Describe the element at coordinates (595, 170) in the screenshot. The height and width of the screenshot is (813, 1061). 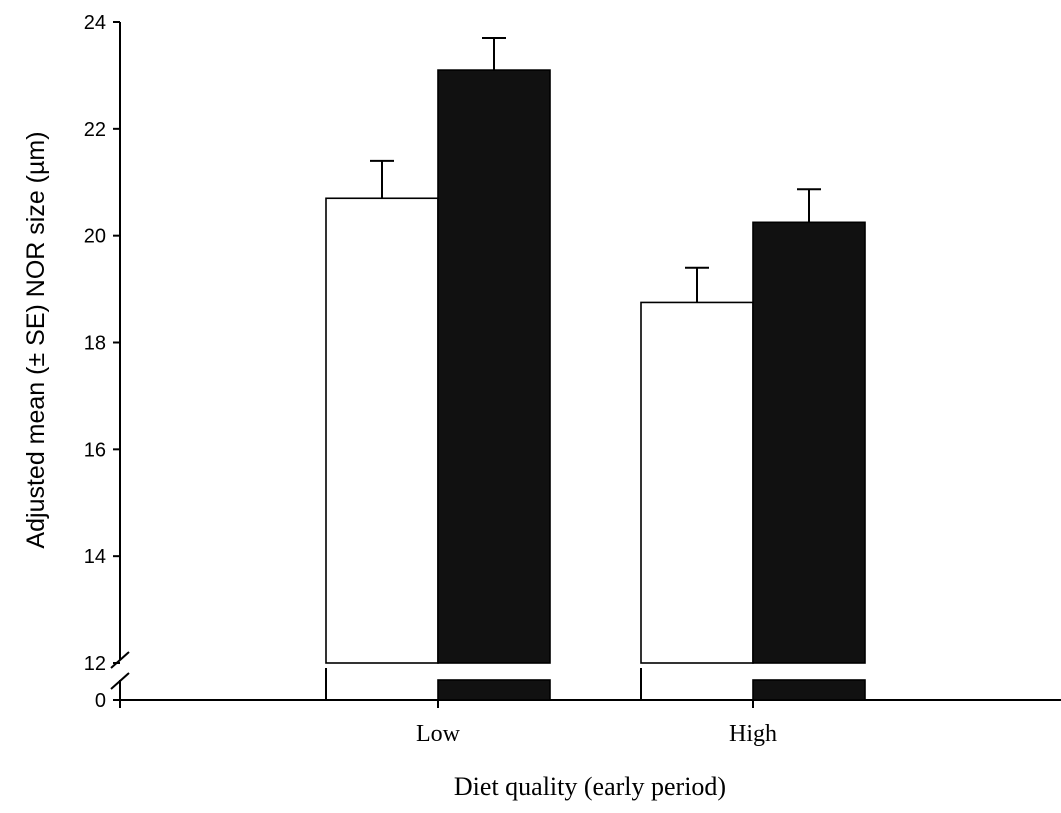
I see `error-bars` at that location.